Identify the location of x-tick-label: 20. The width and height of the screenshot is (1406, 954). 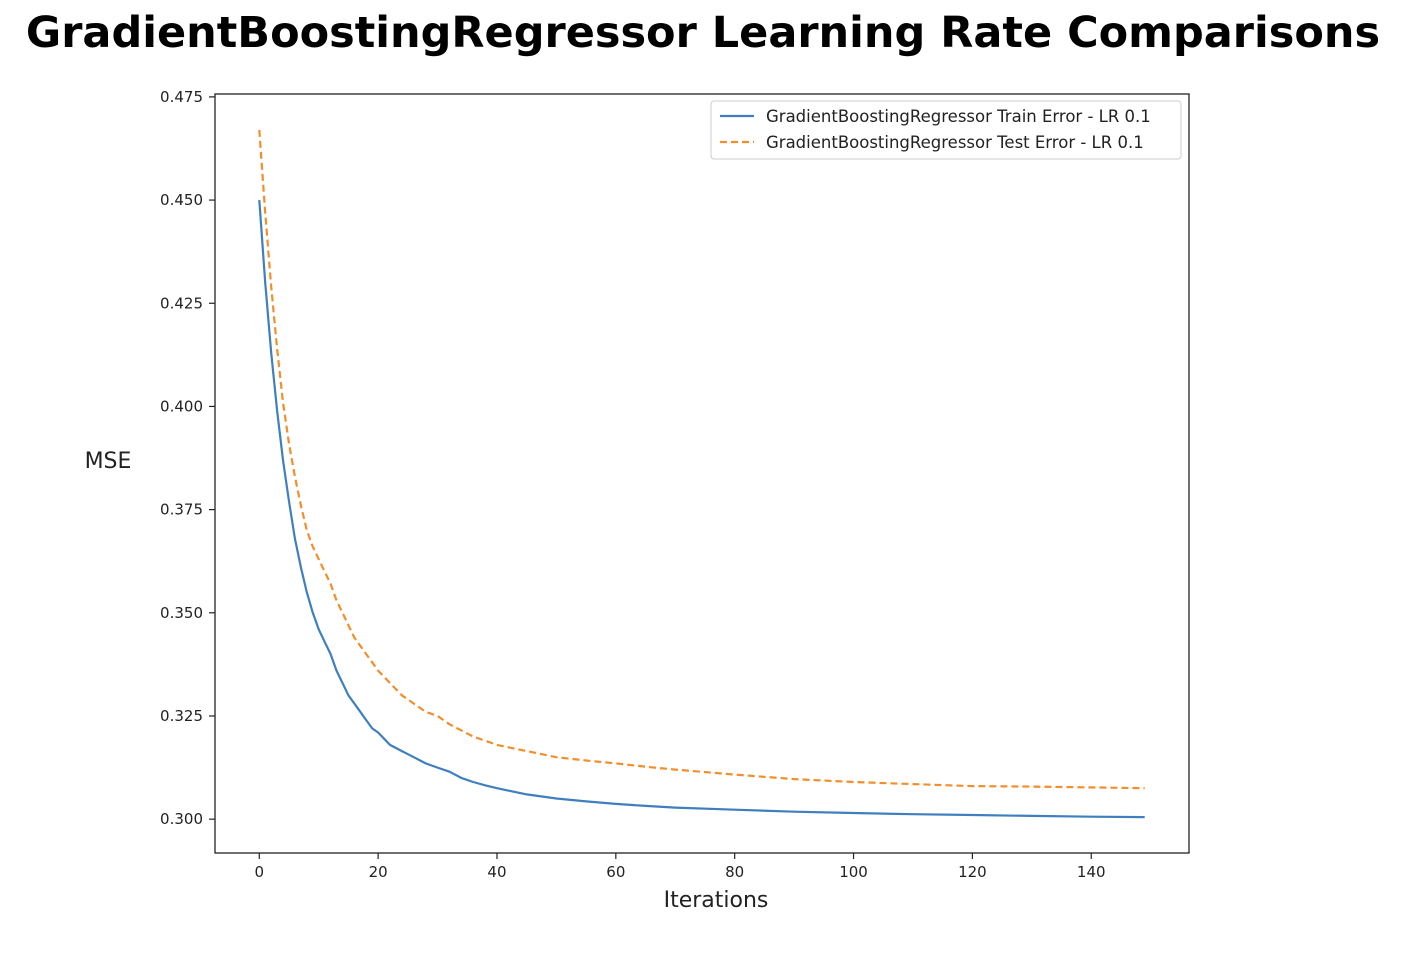
(378, 872).